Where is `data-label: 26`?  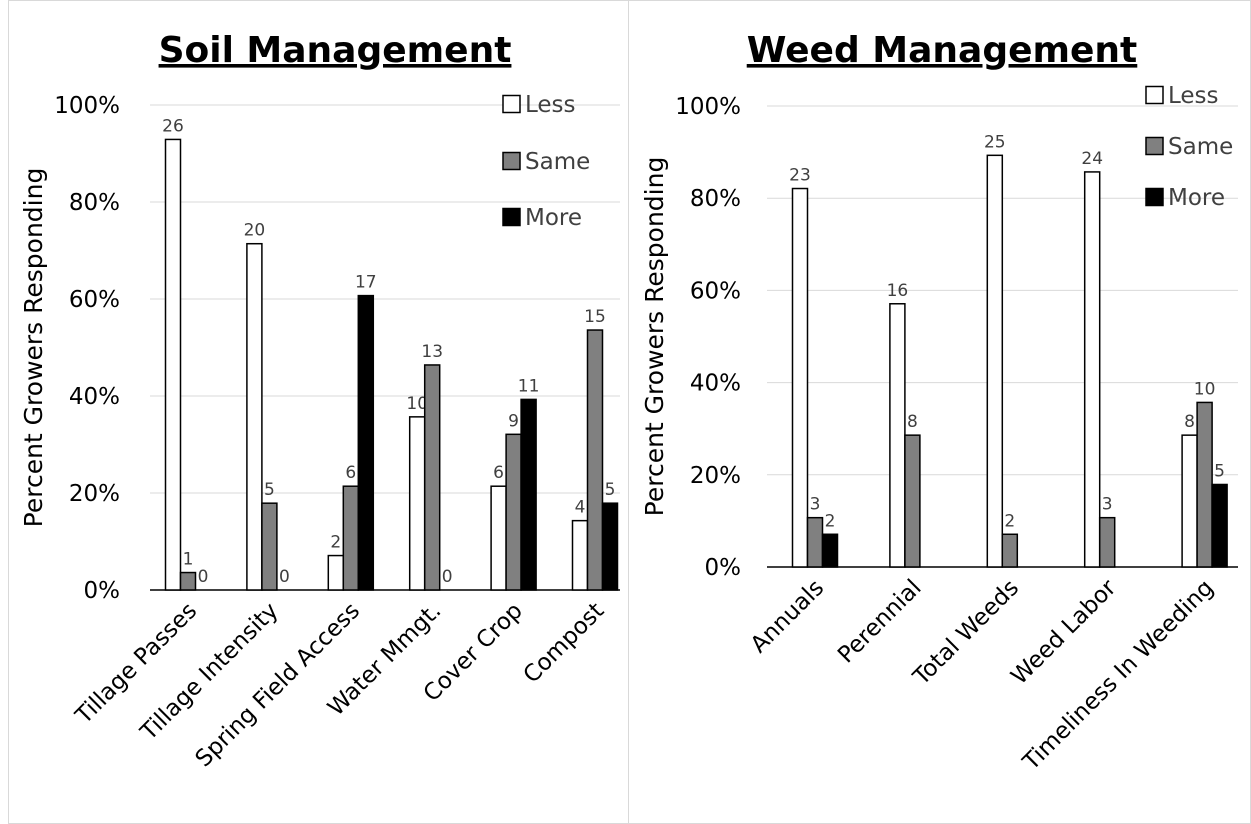 data-label: 26 is located at coordinates (173, 126).